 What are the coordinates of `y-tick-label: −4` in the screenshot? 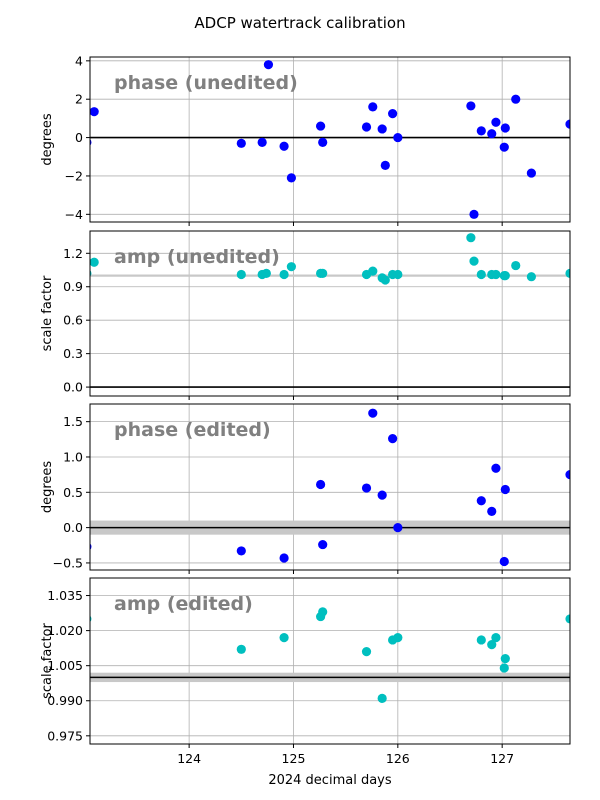 It's located at (74, 214).